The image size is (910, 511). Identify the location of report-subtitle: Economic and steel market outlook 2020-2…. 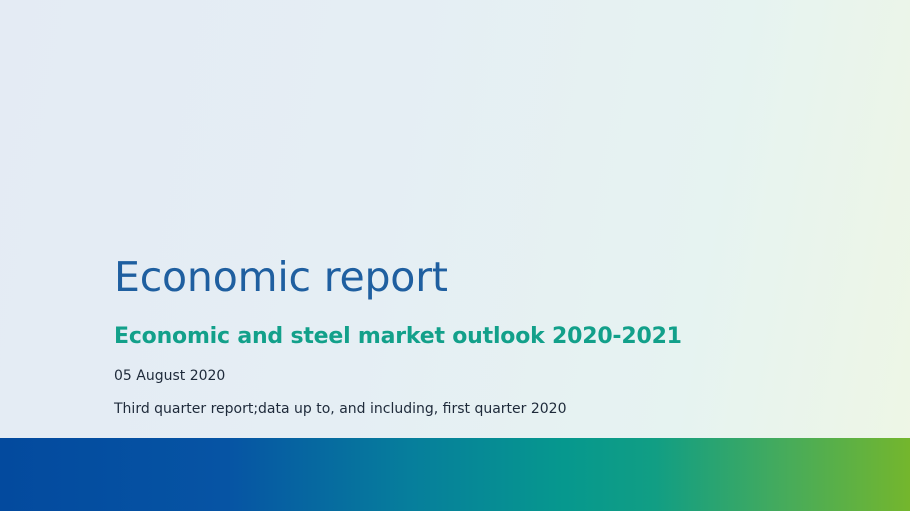
(398, 336).